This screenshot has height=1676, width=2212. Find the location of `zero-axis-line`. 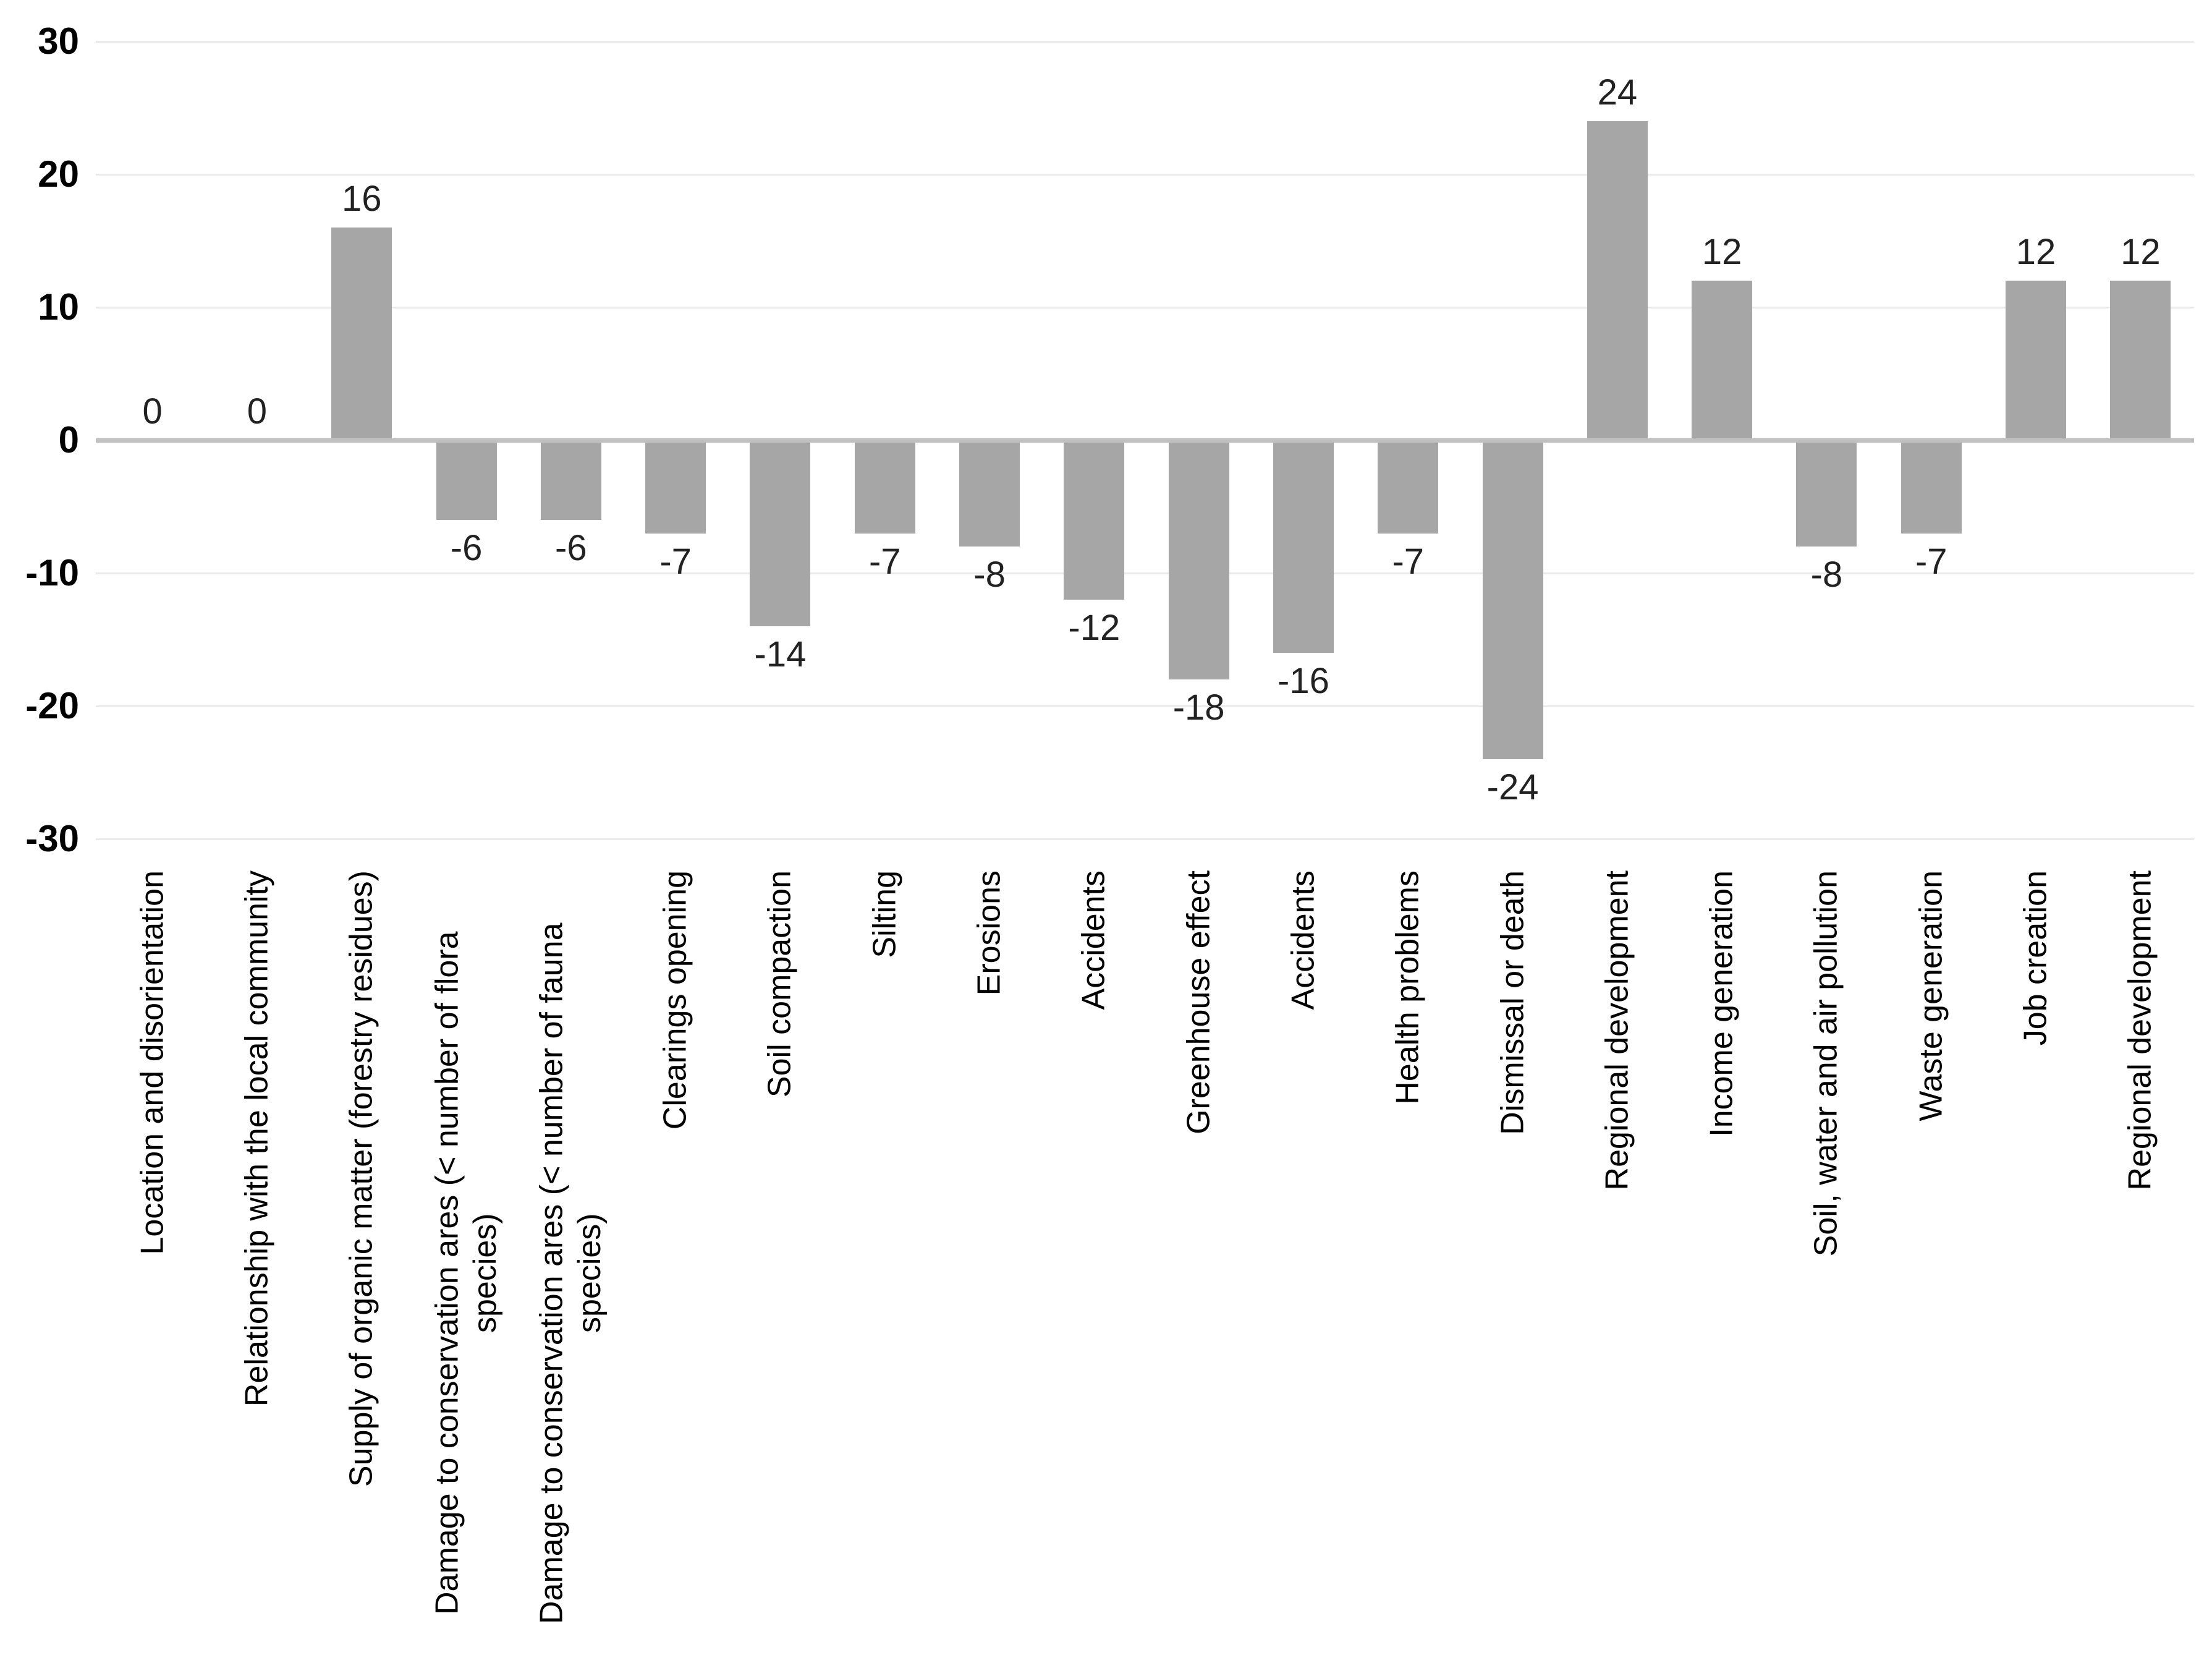

zero-axis-line is located at coordinates (1145, 440).